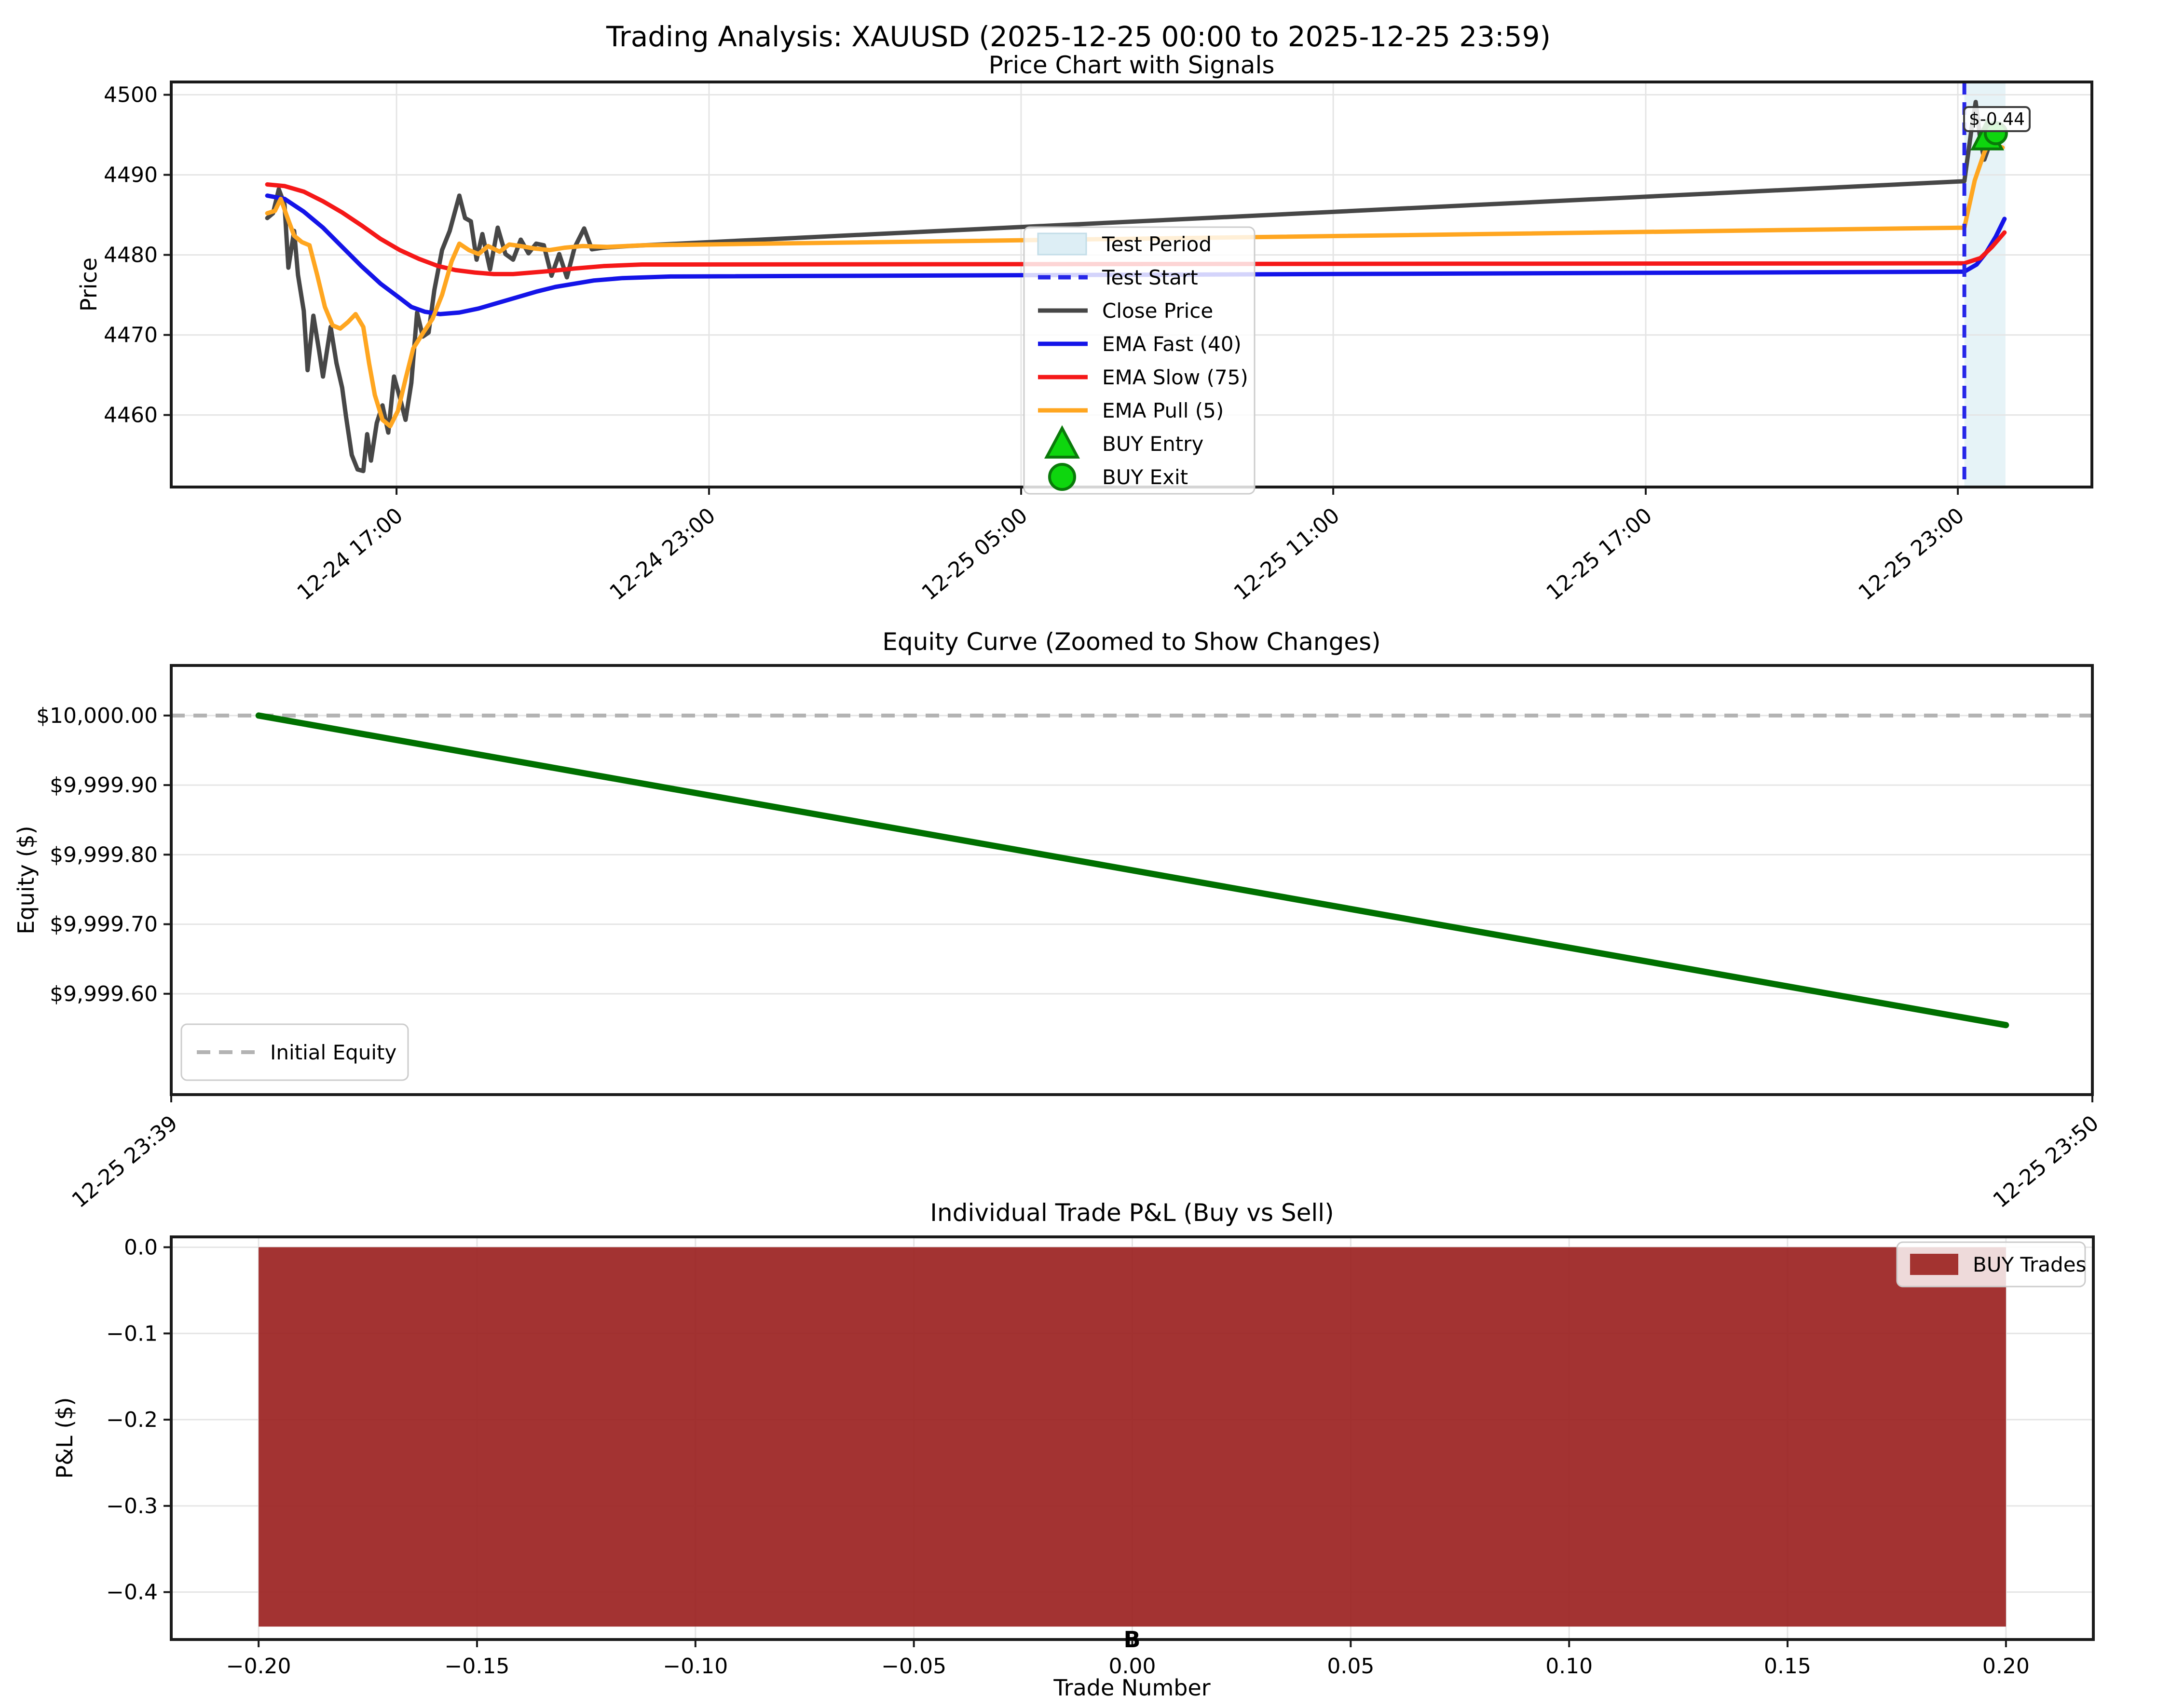 The height and width of the screenshot is (1708, 2157). I want to click on x-tick-label: −0.20, so click(258, 1666).